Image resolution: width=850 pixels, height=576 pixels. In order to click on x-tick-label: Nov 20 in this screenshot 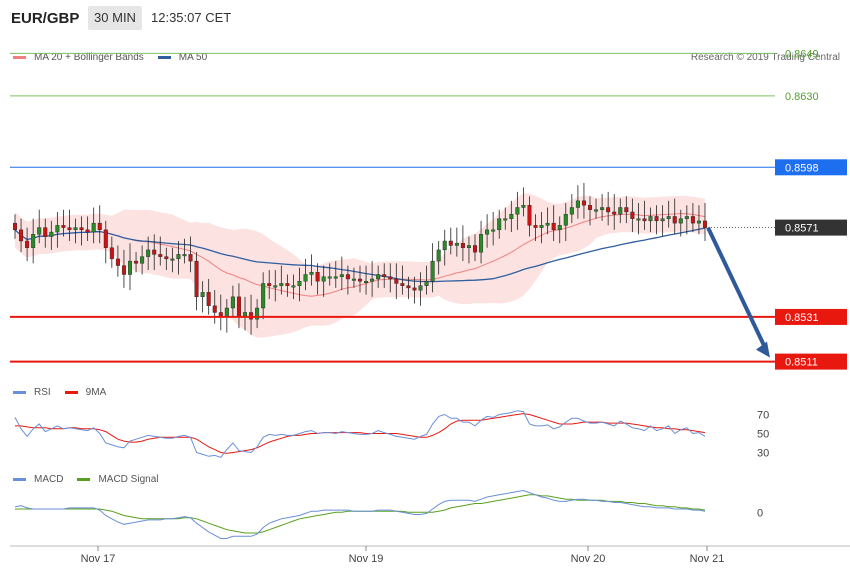, I will do `click(588, 559)`.